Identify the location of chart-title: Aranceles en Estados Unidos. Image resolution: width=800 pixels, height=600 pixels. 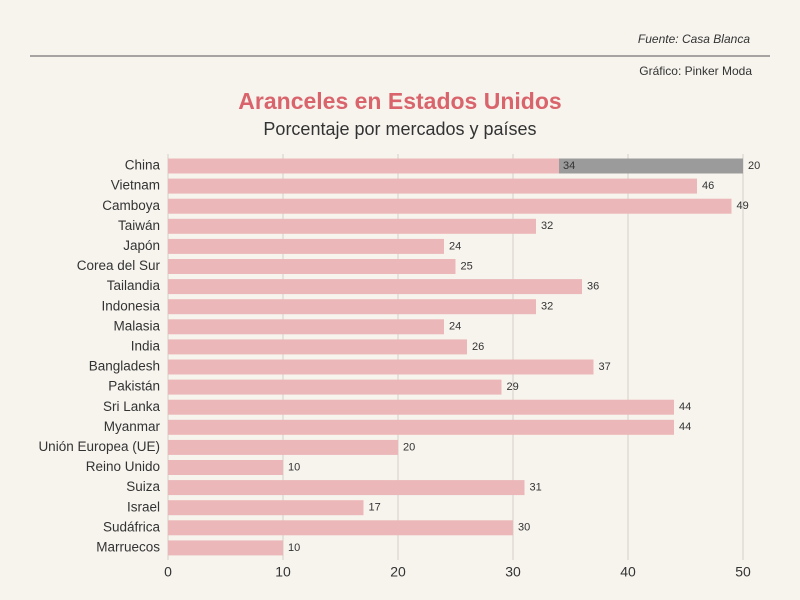
(399, 101).